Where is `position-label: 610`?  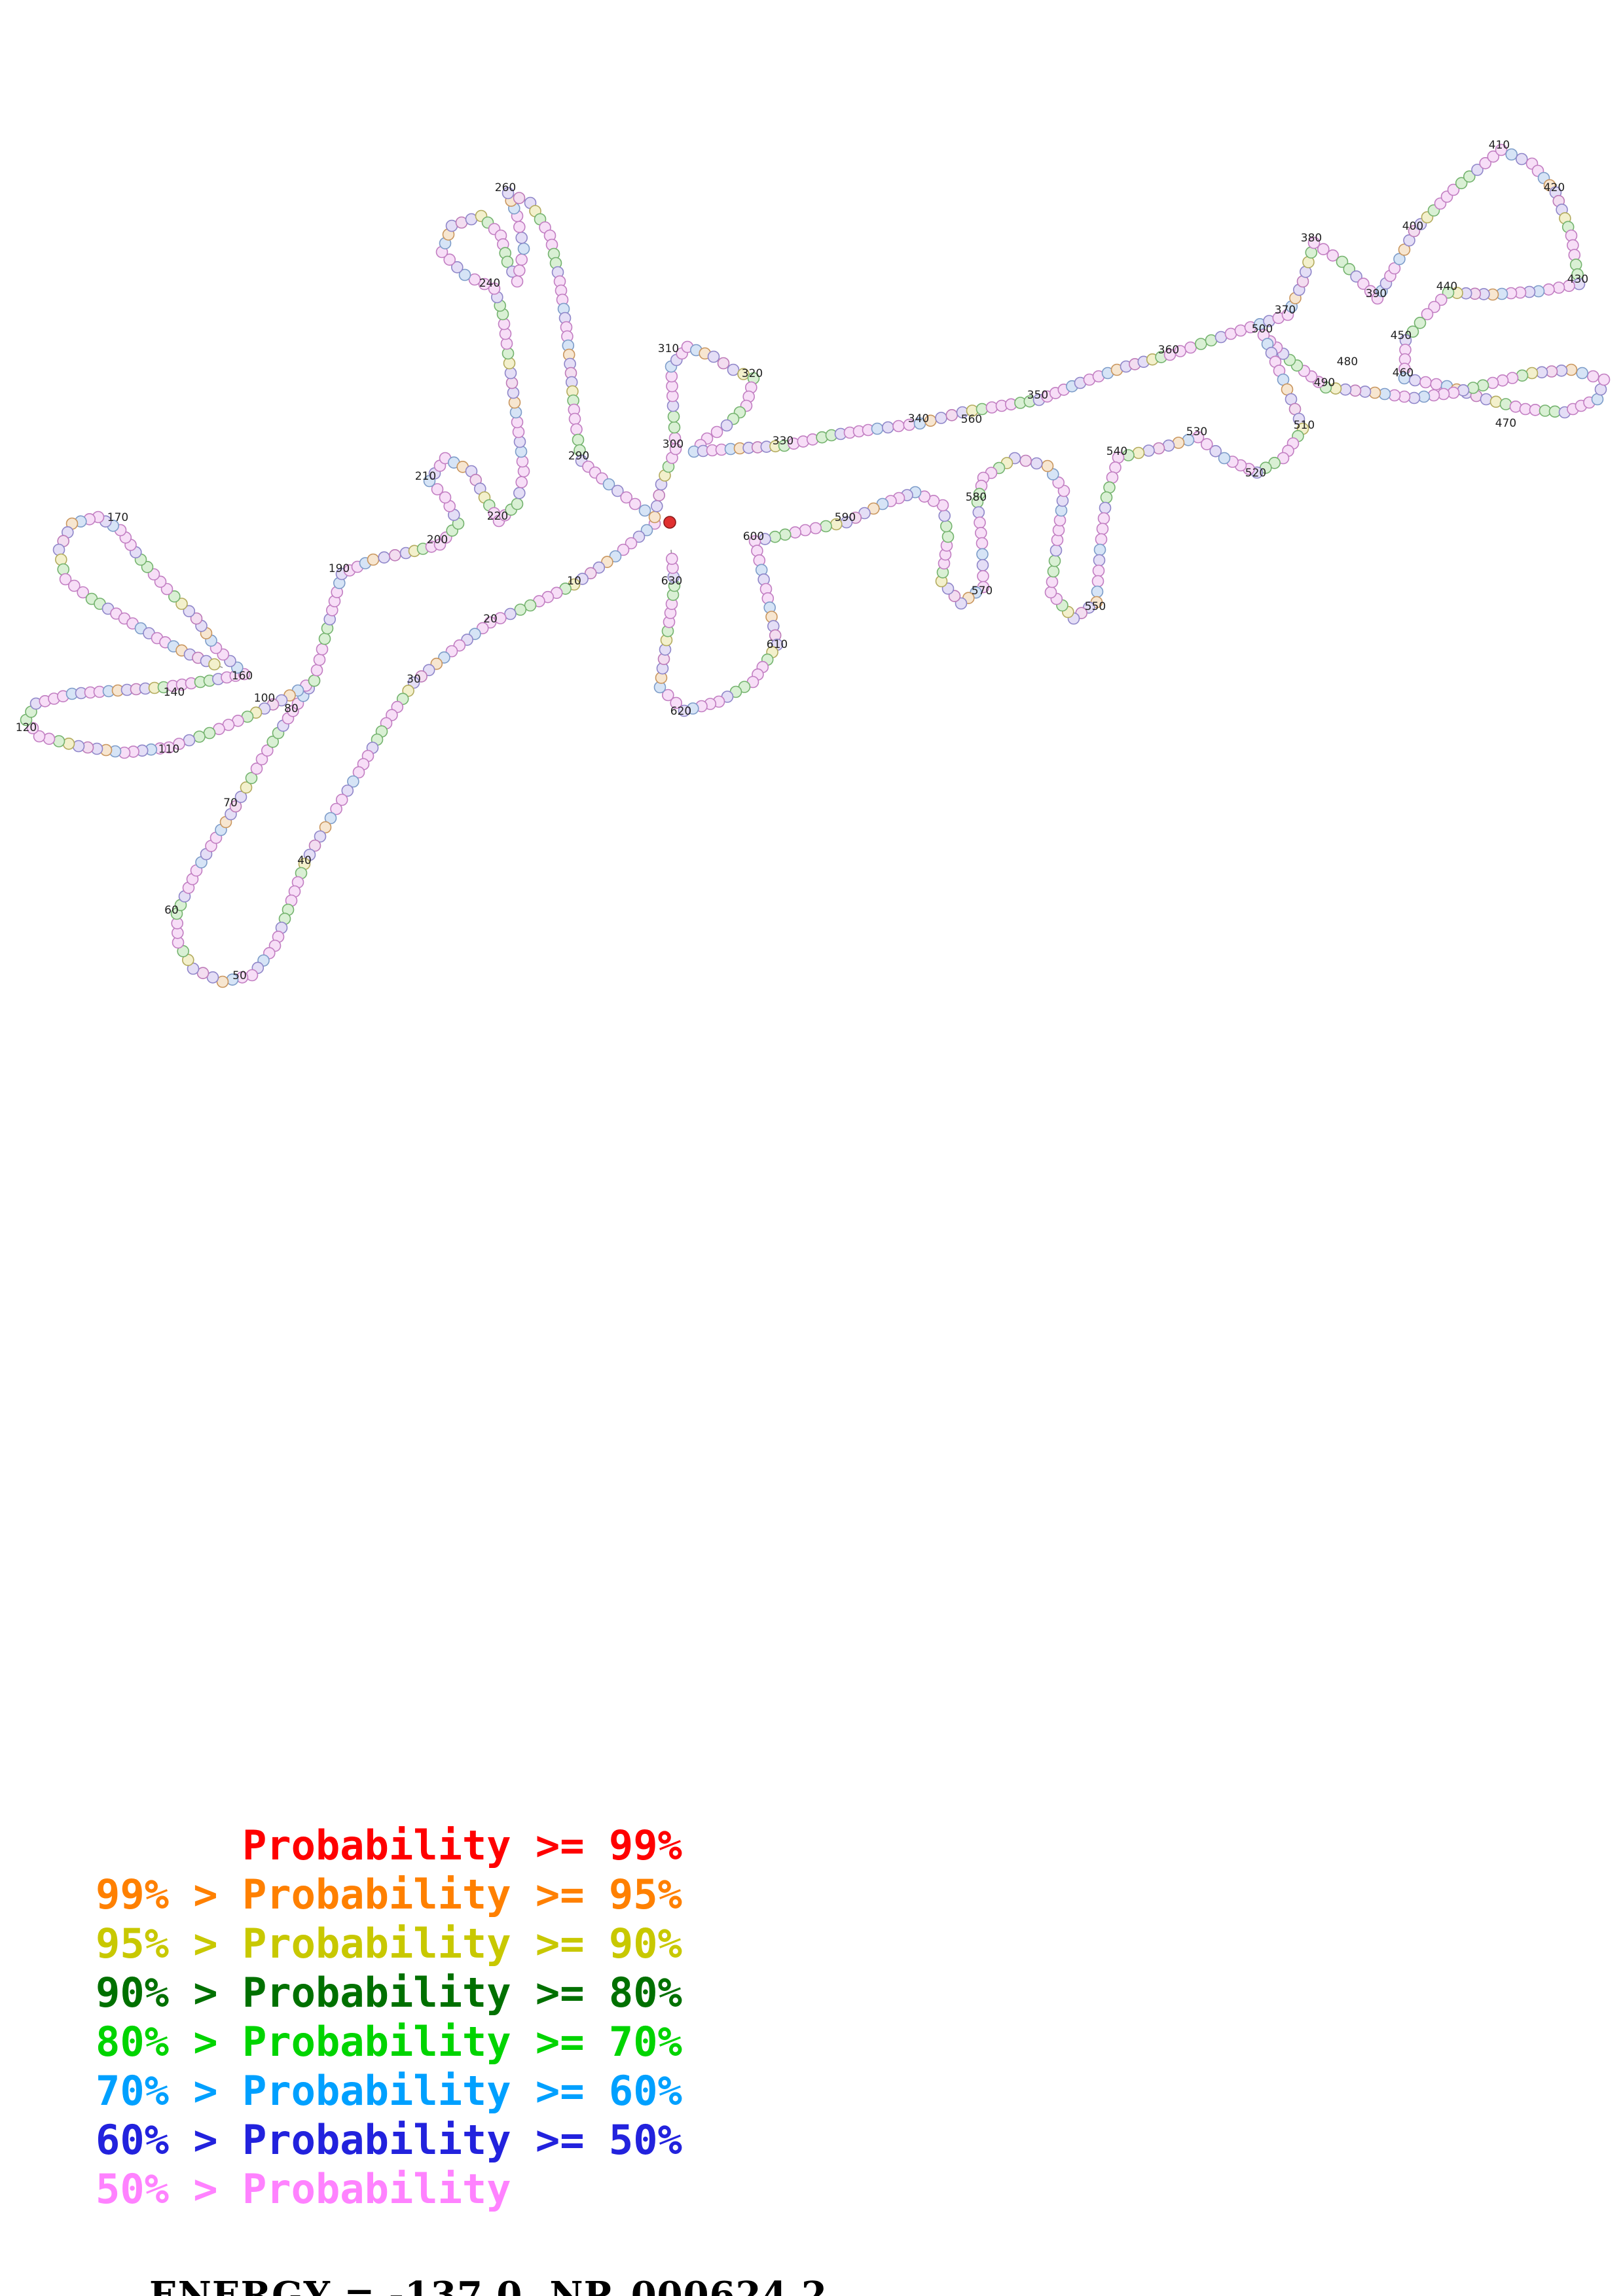 position-label: 610 is located at coordinates (777, 644).